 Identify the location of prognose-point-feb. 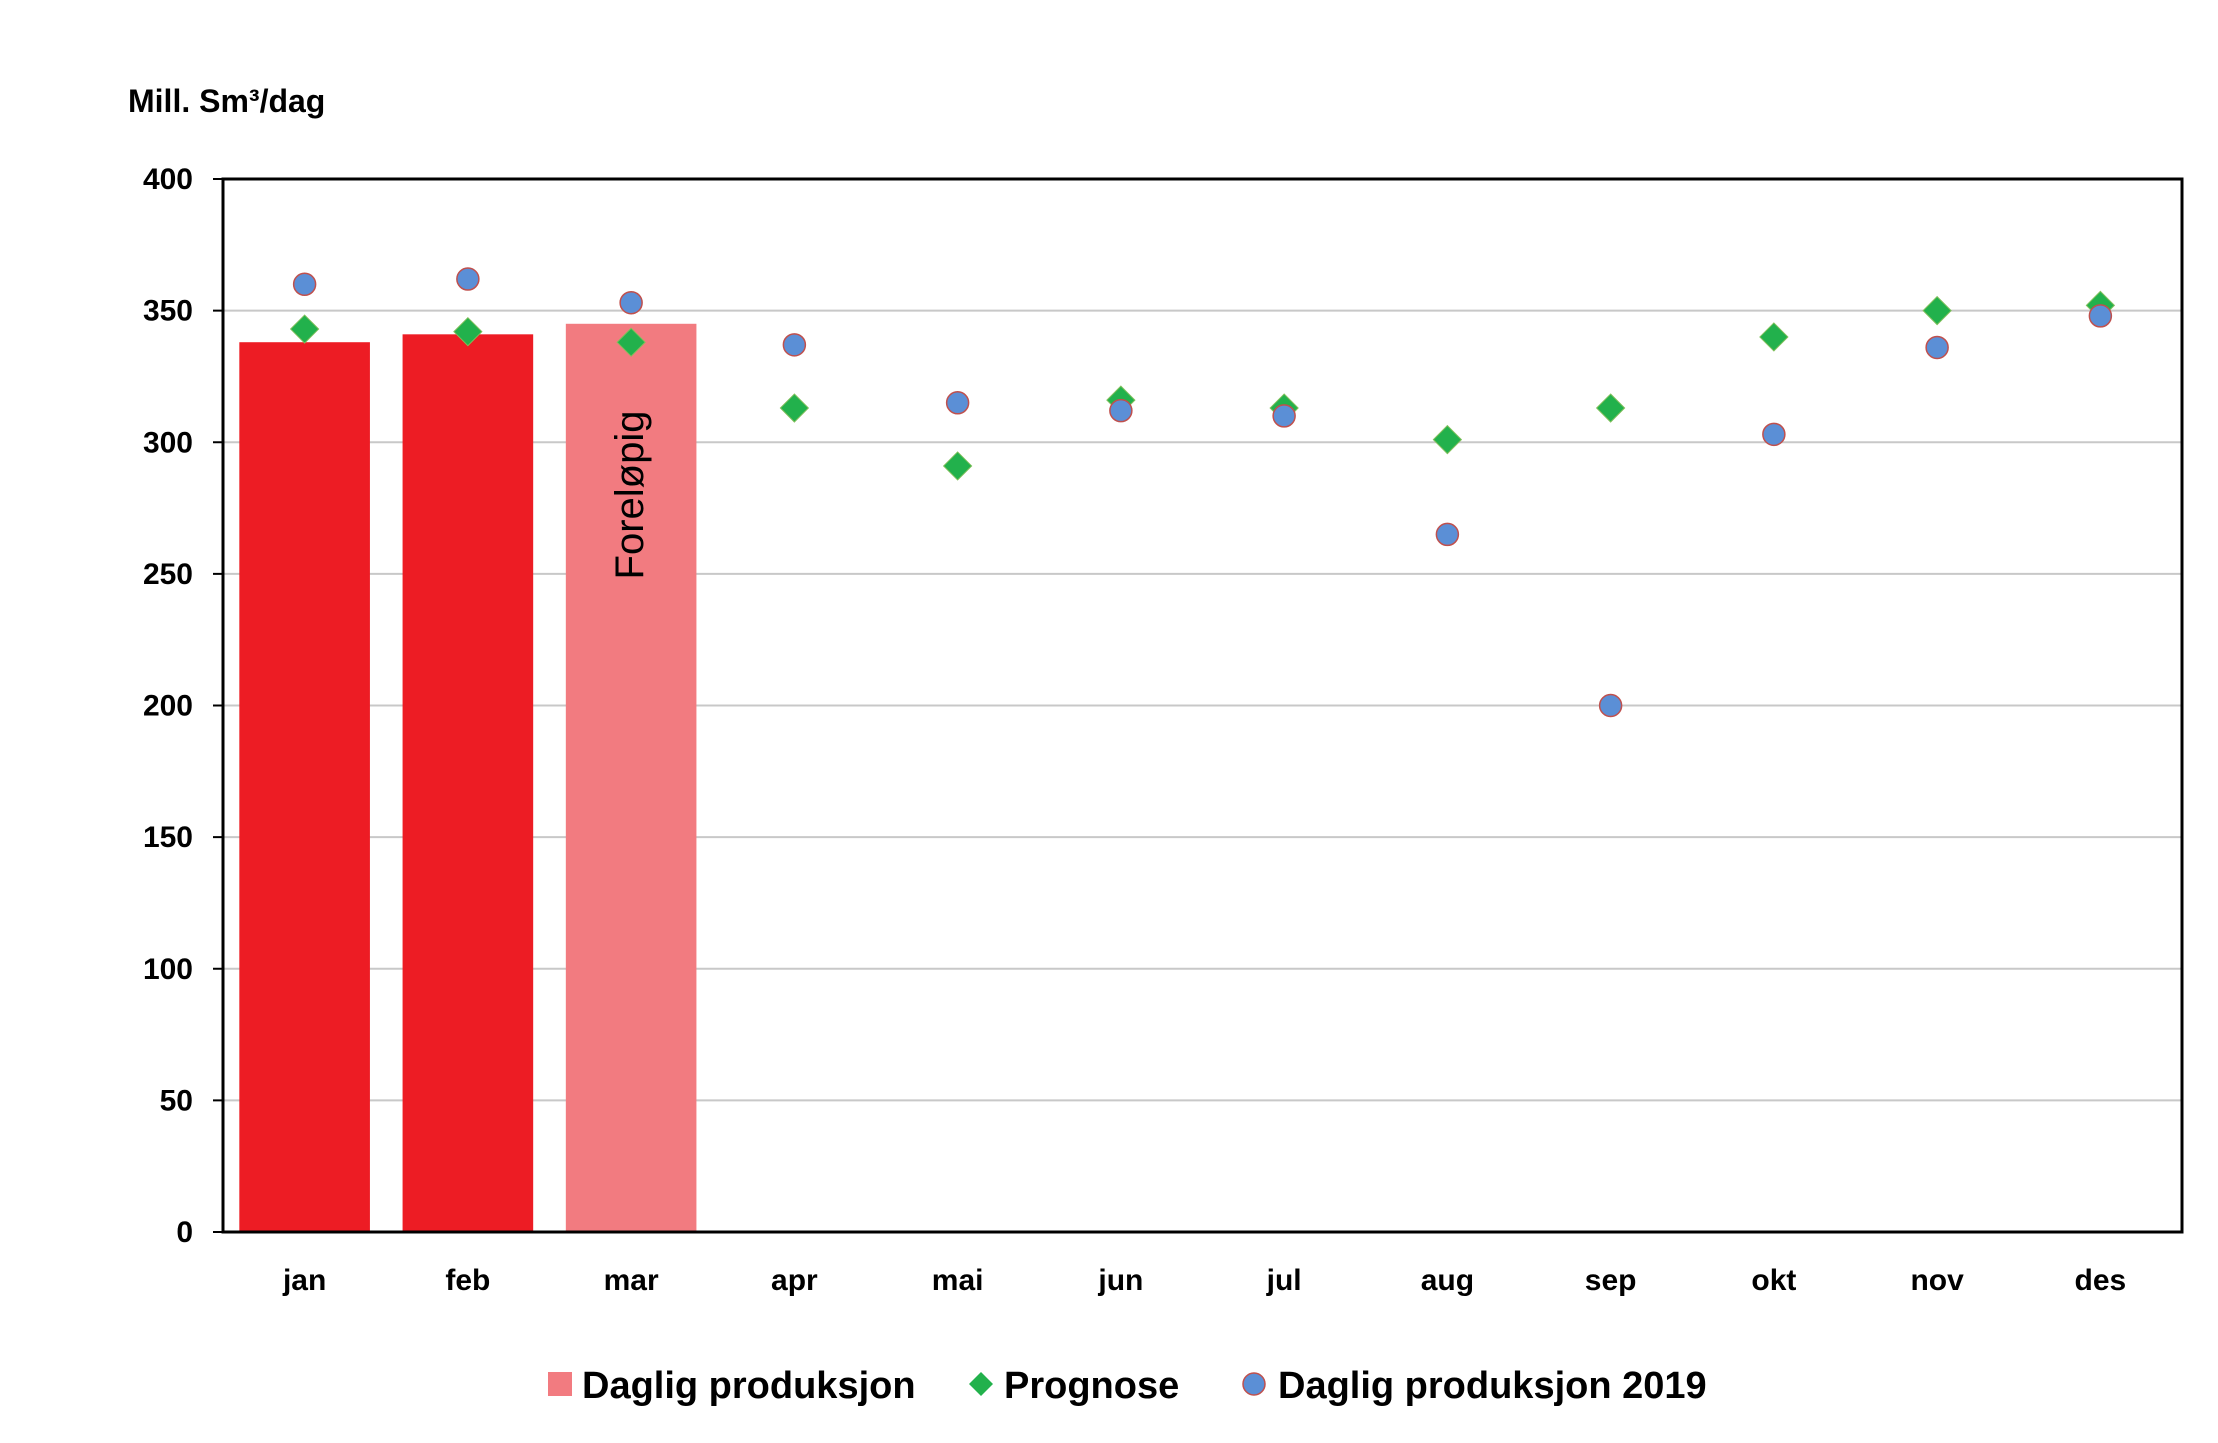
(468, 331).